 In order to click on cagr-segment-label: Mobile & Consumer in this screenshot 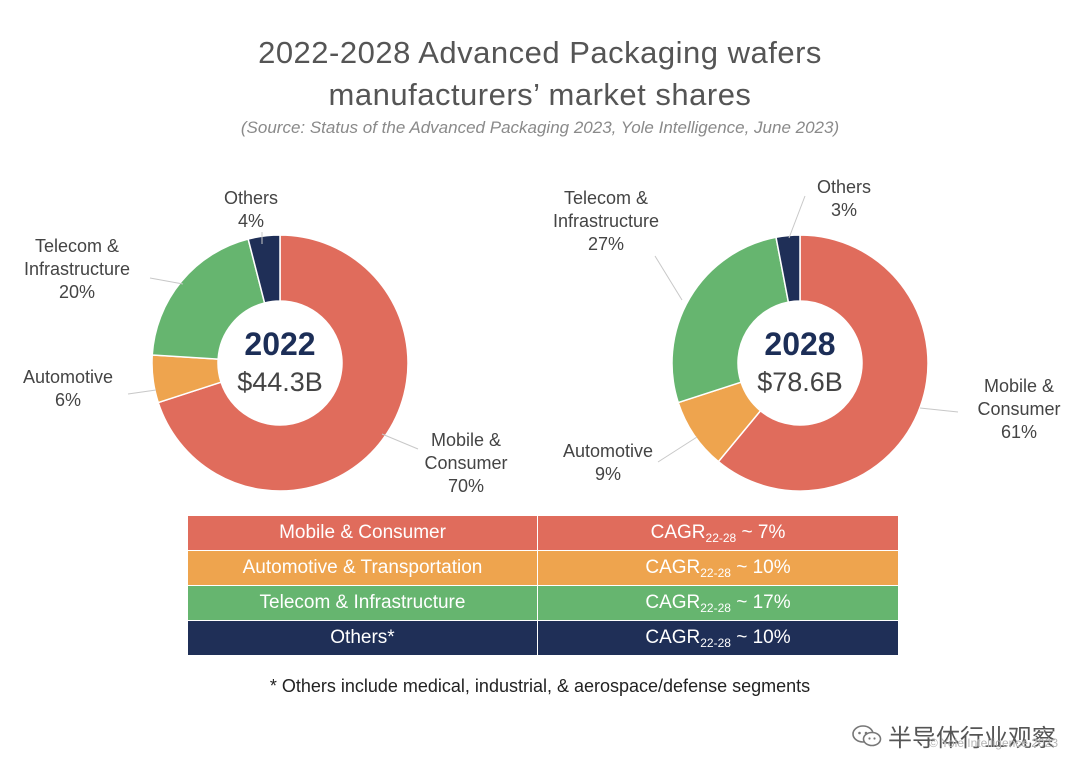, I will do `click(362, 533)`.